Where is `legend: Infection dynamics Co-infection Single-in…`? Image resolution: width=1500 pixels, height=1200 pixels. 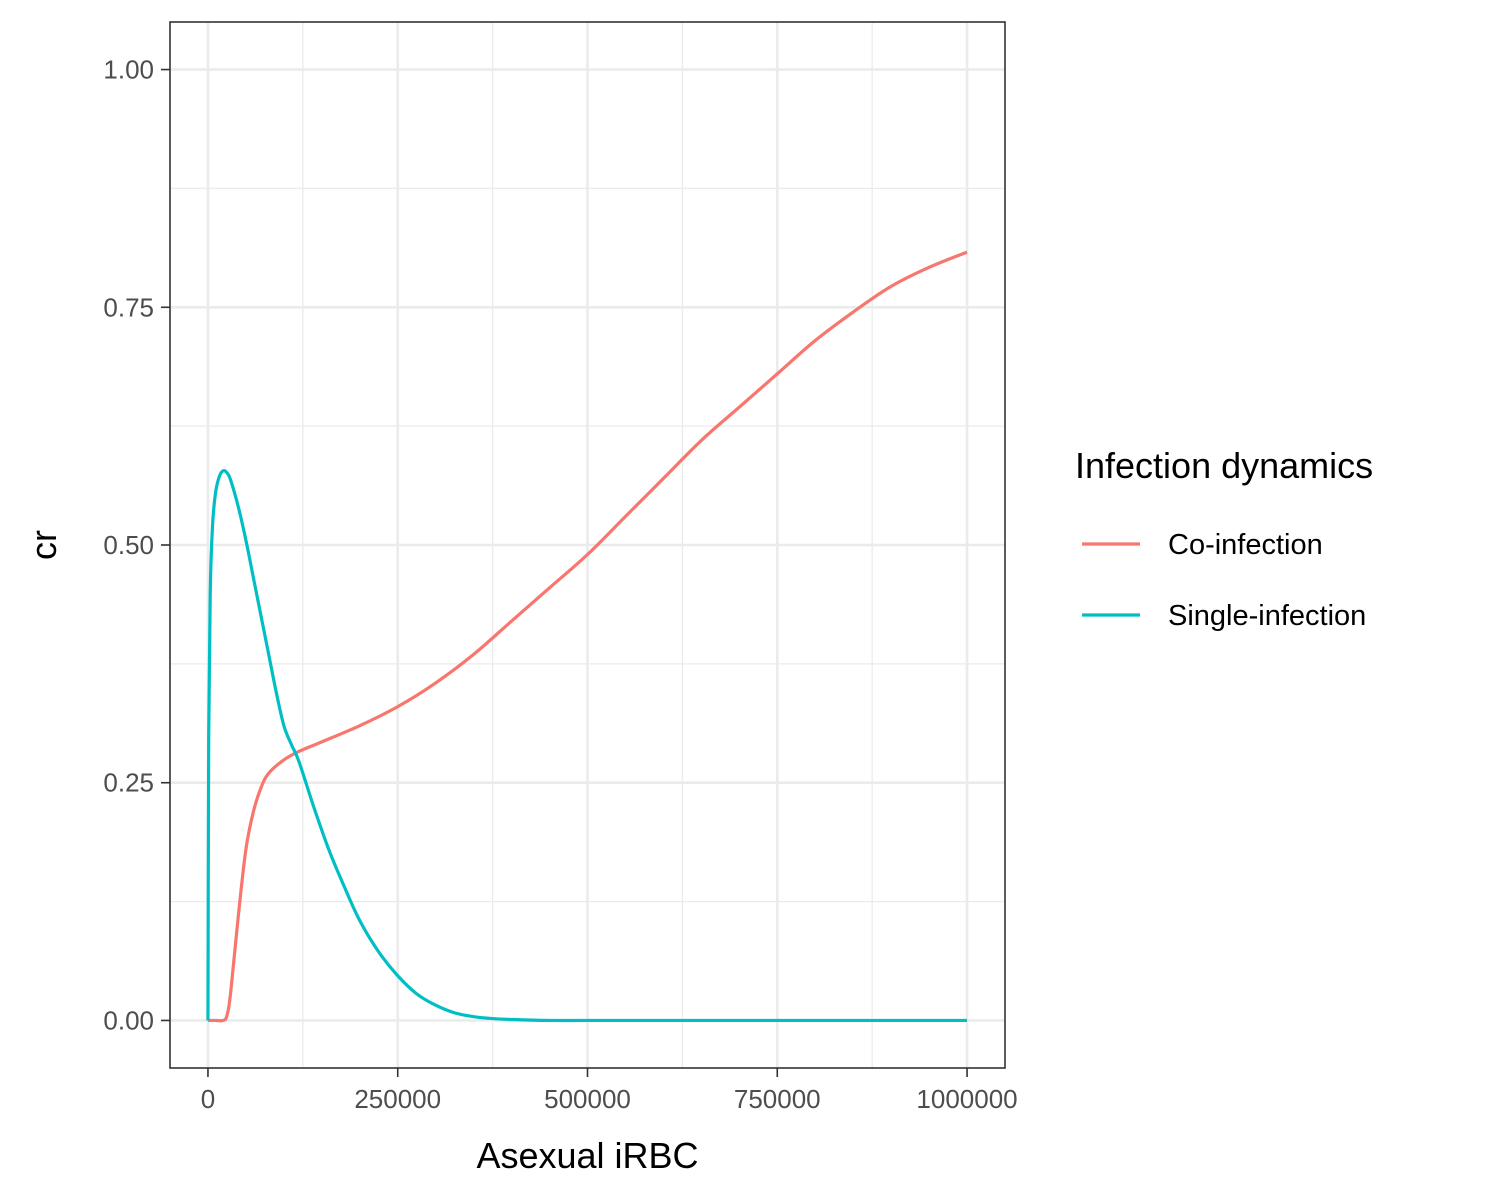
legend: Infection dynamics Co-infection Single-in… is located at coordinates (1224, 538).